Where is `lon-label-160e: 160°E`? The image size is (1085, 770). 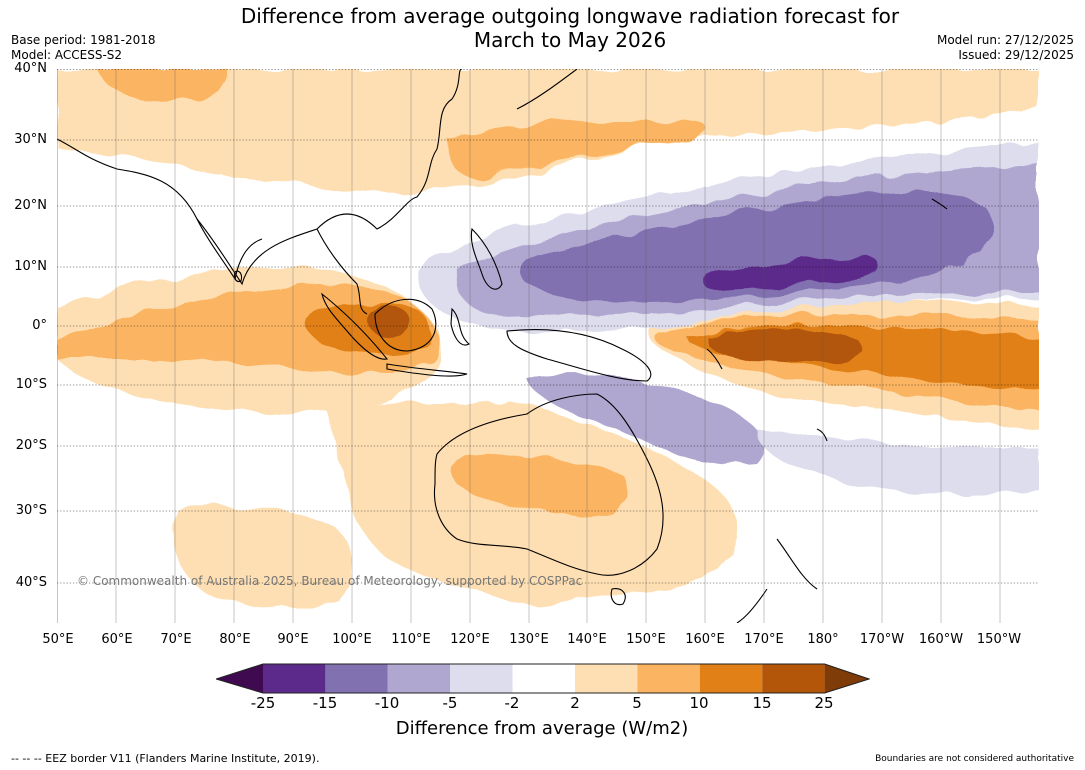 lon-label-160e: 160°E is located at coordinates (705, 639).